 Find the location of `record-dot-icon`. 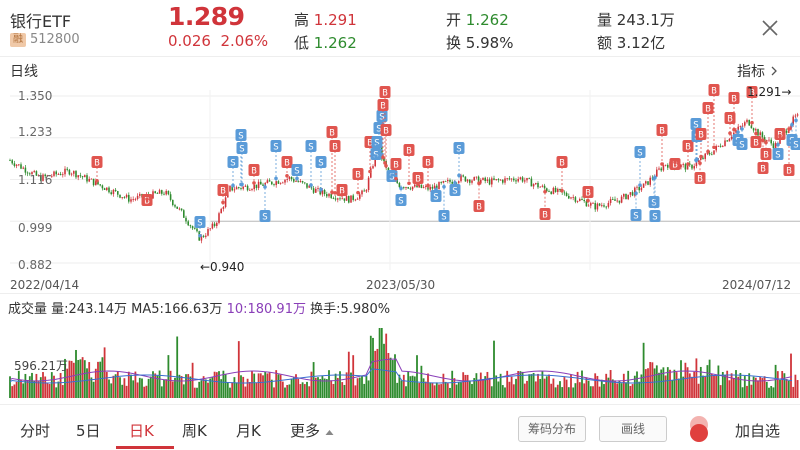

record-dot-icon is located at coordinates (699, 429).